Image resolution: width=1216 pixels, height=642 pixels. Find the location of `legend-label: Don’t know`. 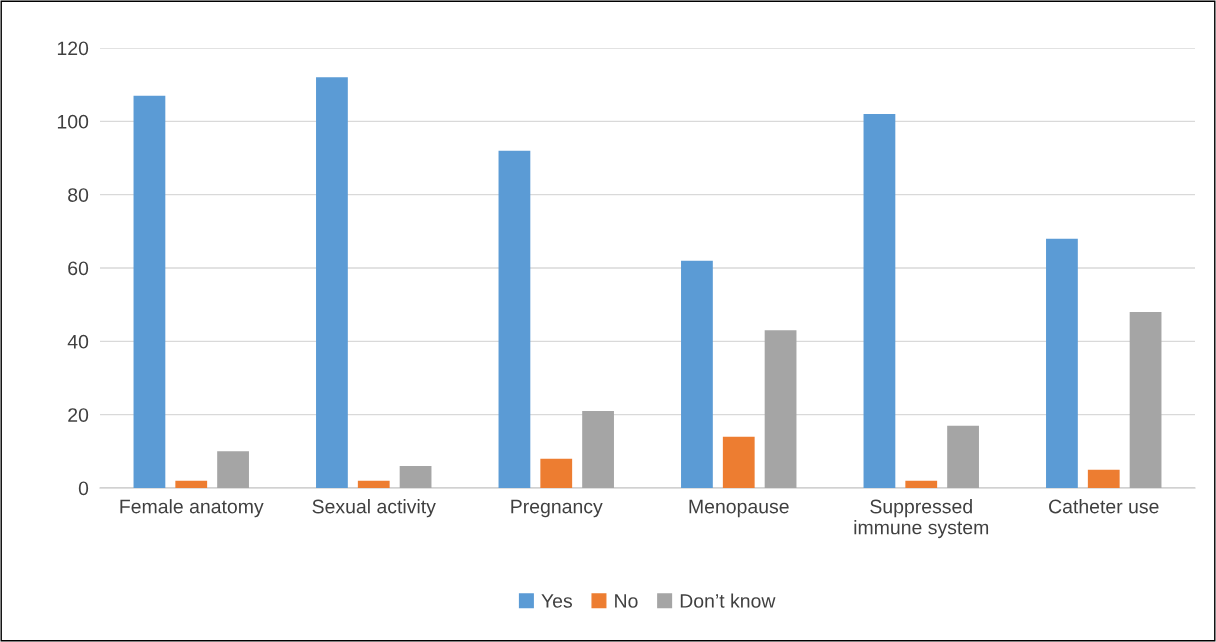

legend-label: Don’t know is located at coordinates (728, 600).